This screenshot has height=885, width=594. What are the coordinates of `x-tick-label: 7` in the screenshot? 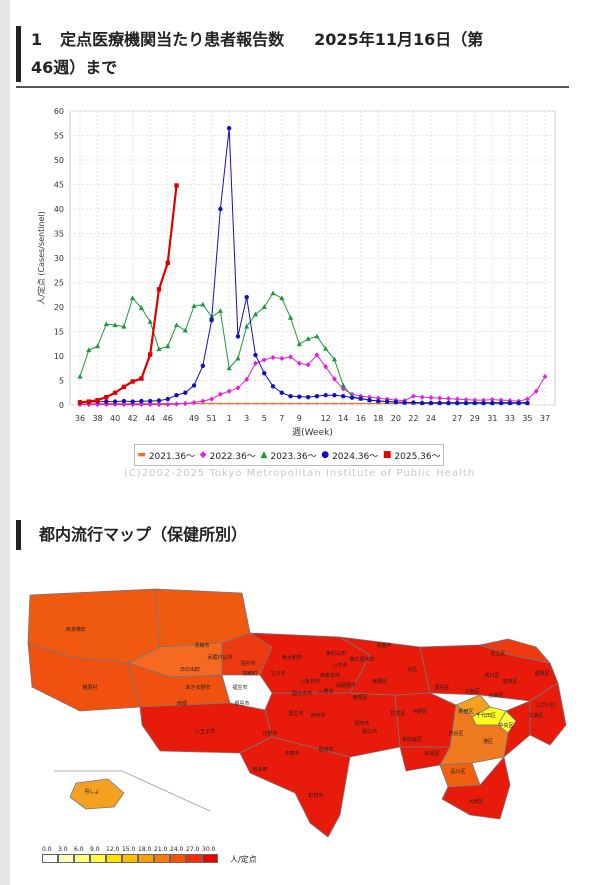 It's located at (281, 418).